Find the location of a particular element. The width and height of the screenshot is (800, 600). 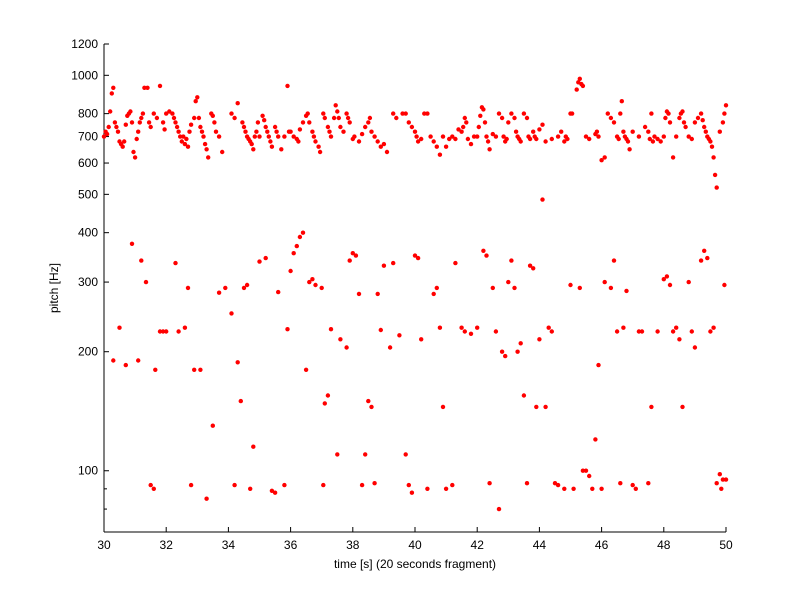

y-tick-label: 700 is located at coordinates (88, 137).